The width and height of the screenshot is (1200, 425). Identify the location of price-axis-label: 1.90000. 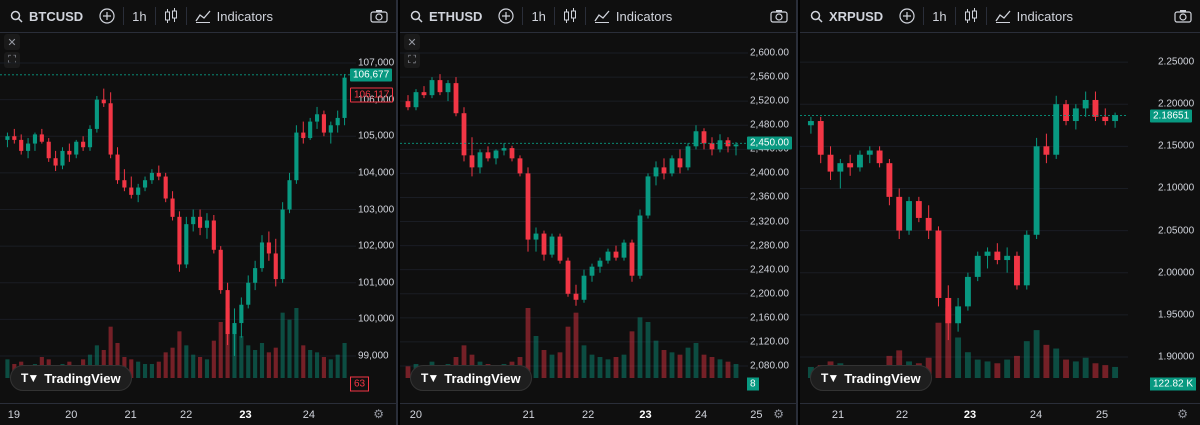
(1176, 357).